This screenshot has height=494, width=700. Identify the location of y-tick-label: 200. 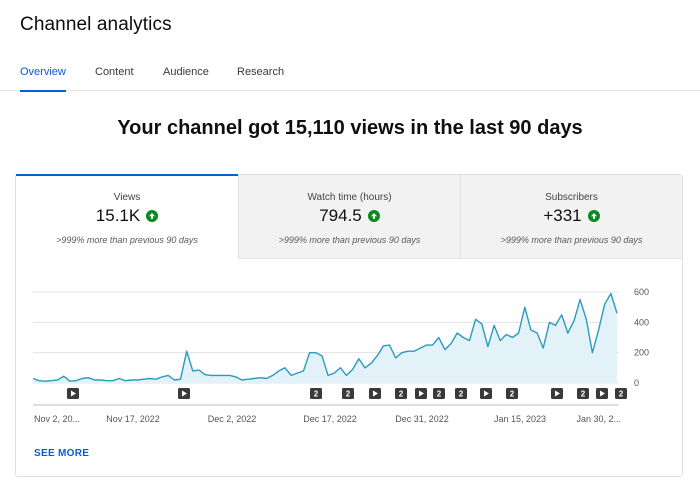
(641, 353).